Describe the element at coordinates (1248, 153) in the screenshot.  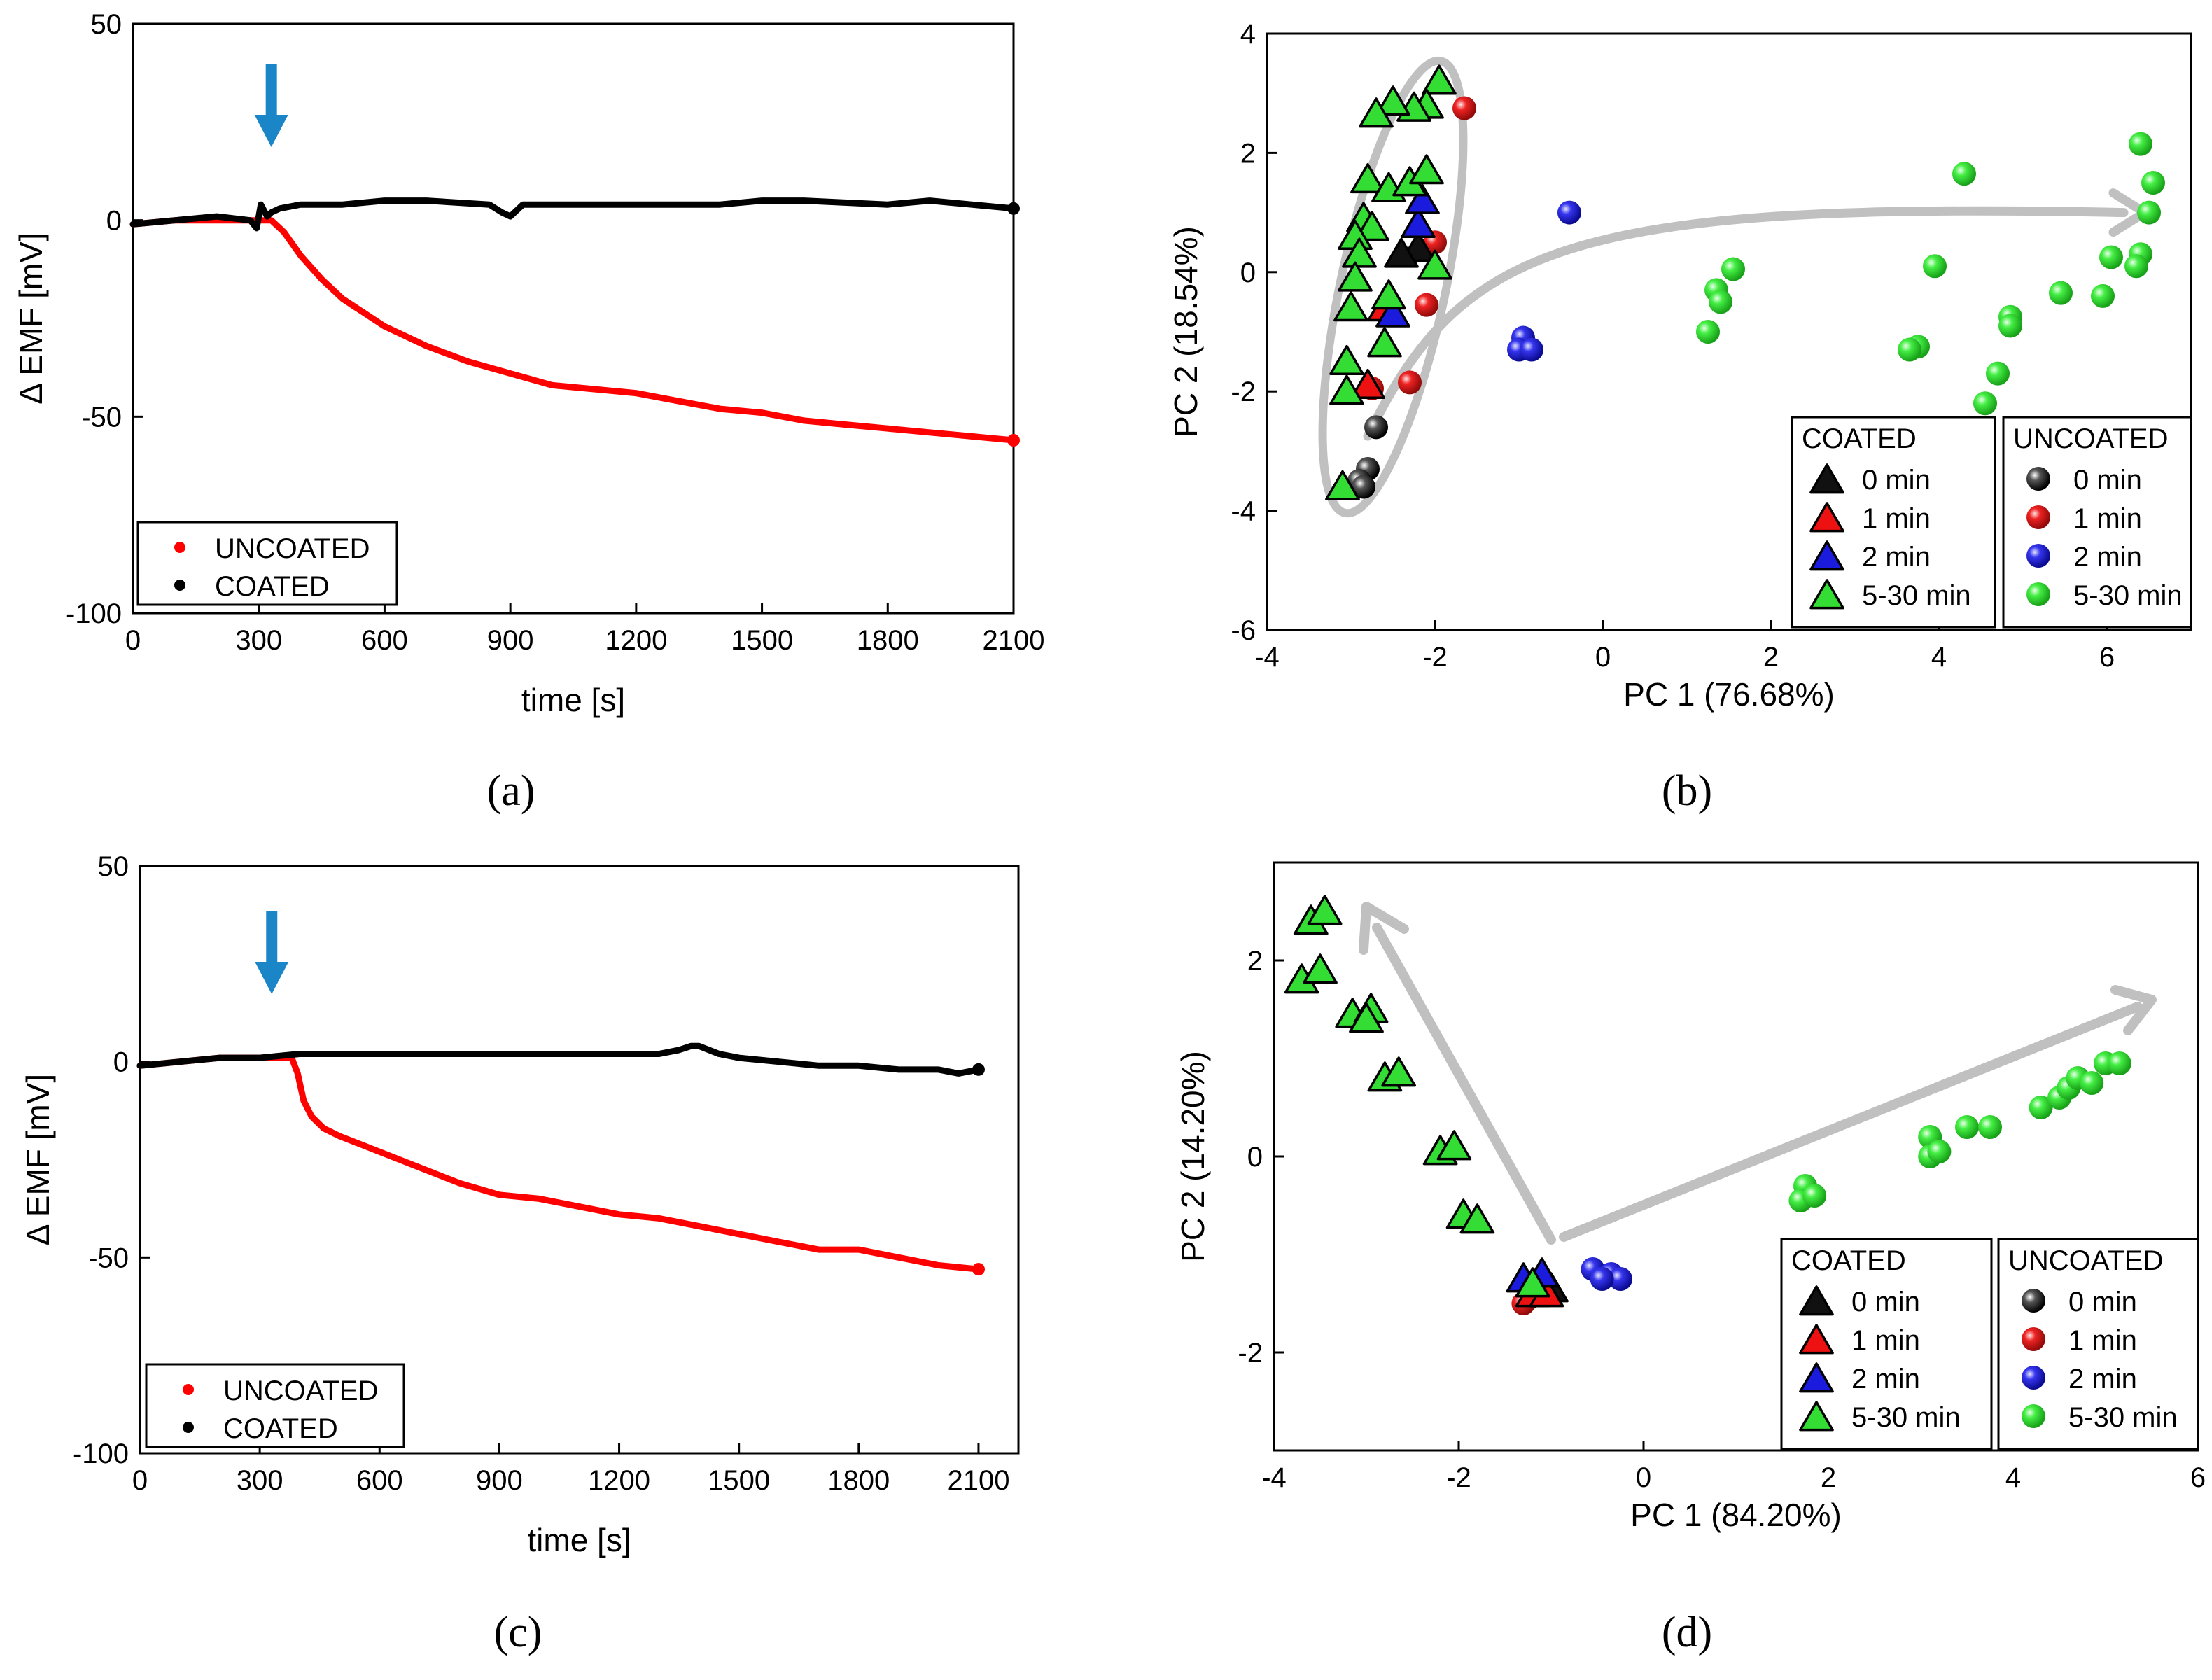
I see `y-tick-label-b: 2` at that location.